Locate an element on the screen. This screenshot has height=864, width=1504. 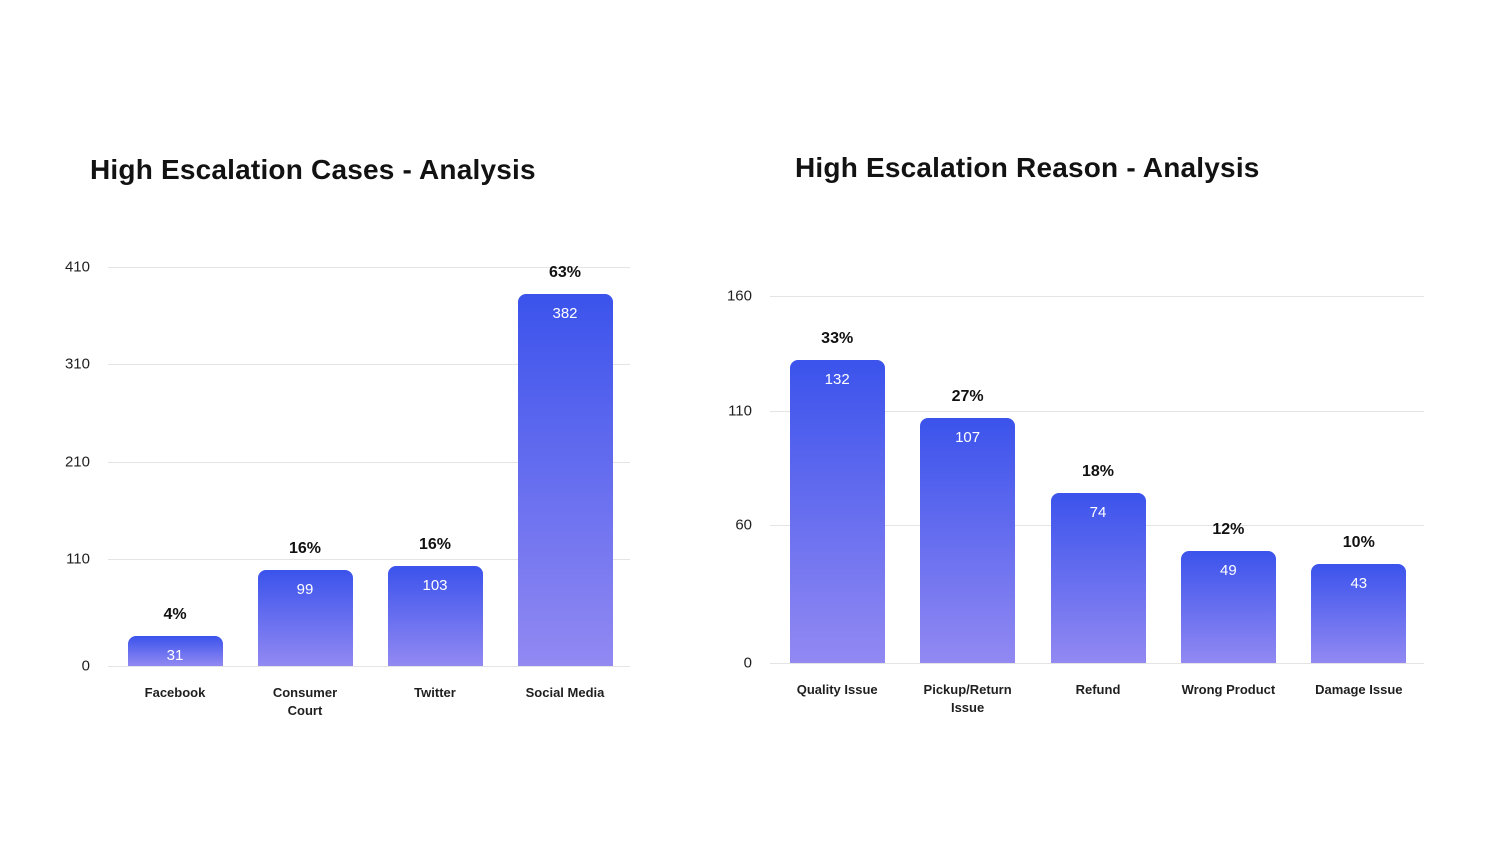
x-axis-category-label: Refund is located at coordinates (1098, 689).